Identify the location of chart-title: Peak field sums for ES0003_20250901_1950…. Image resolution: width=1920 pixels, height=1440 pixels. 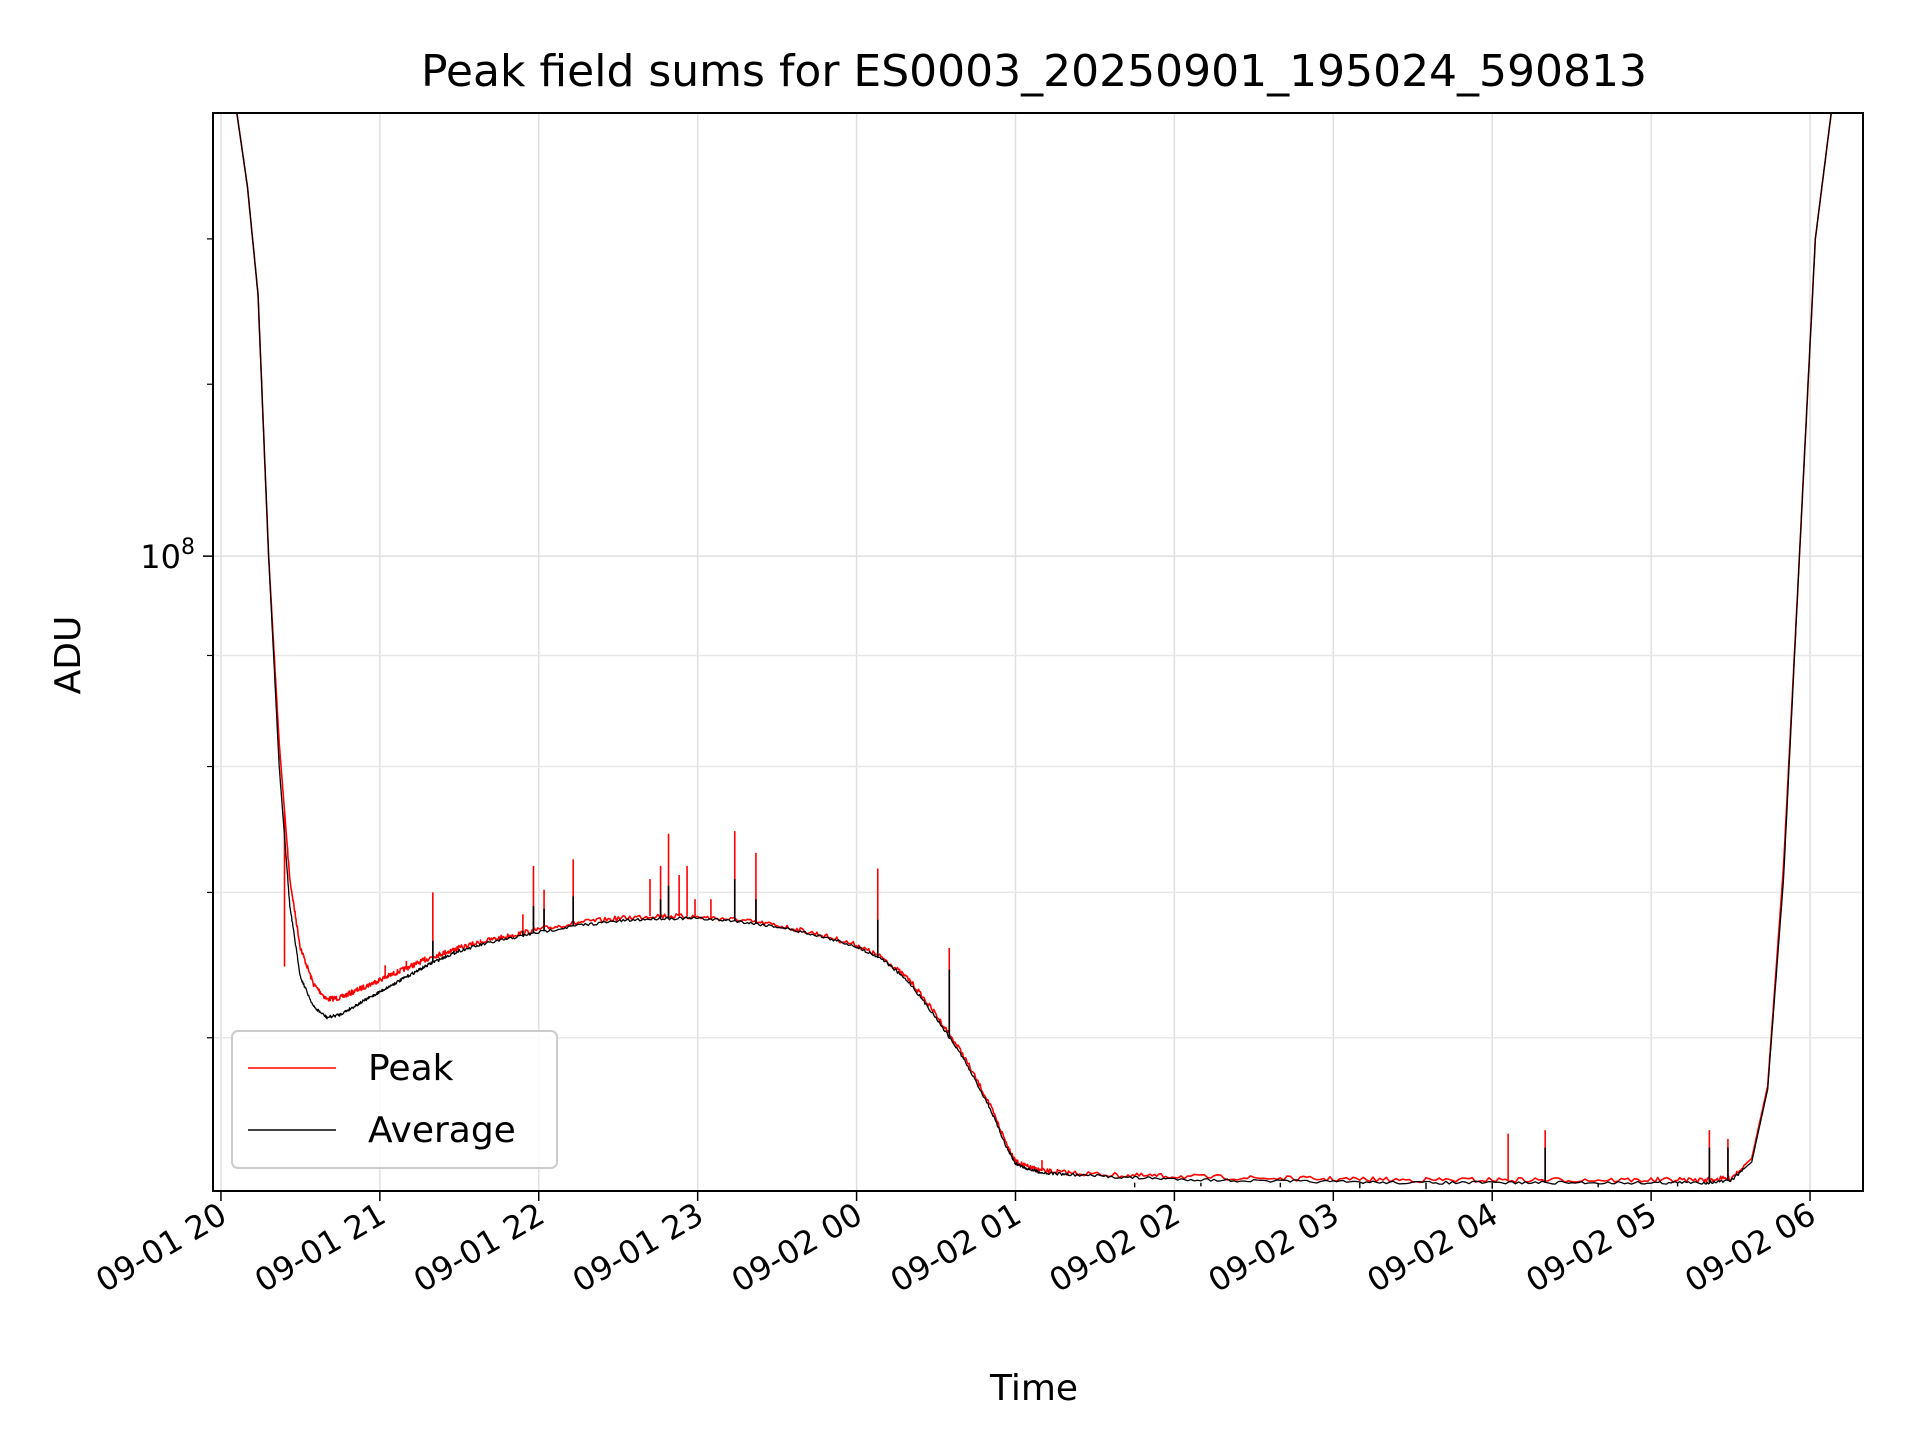
(1034, 71).